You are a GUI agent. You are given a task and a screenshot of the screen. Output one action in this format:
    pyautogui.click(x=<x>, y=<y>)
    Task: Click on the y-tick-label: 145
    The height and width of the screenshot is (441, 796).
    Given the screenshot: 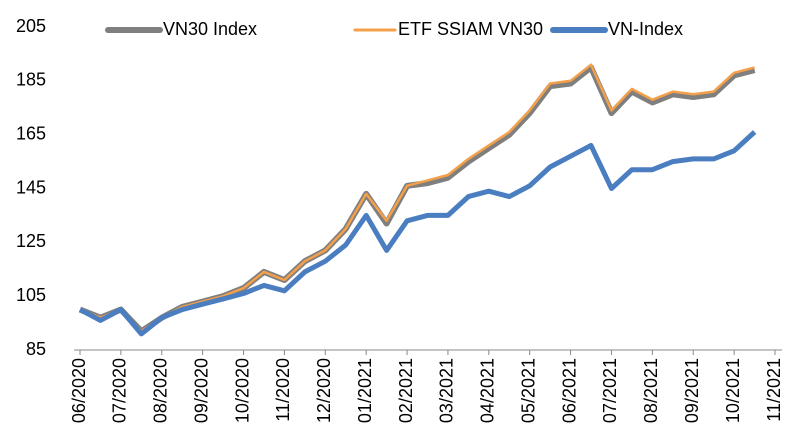 What is the action you would take?
    pyautogui.click(x=31, y=187)
    